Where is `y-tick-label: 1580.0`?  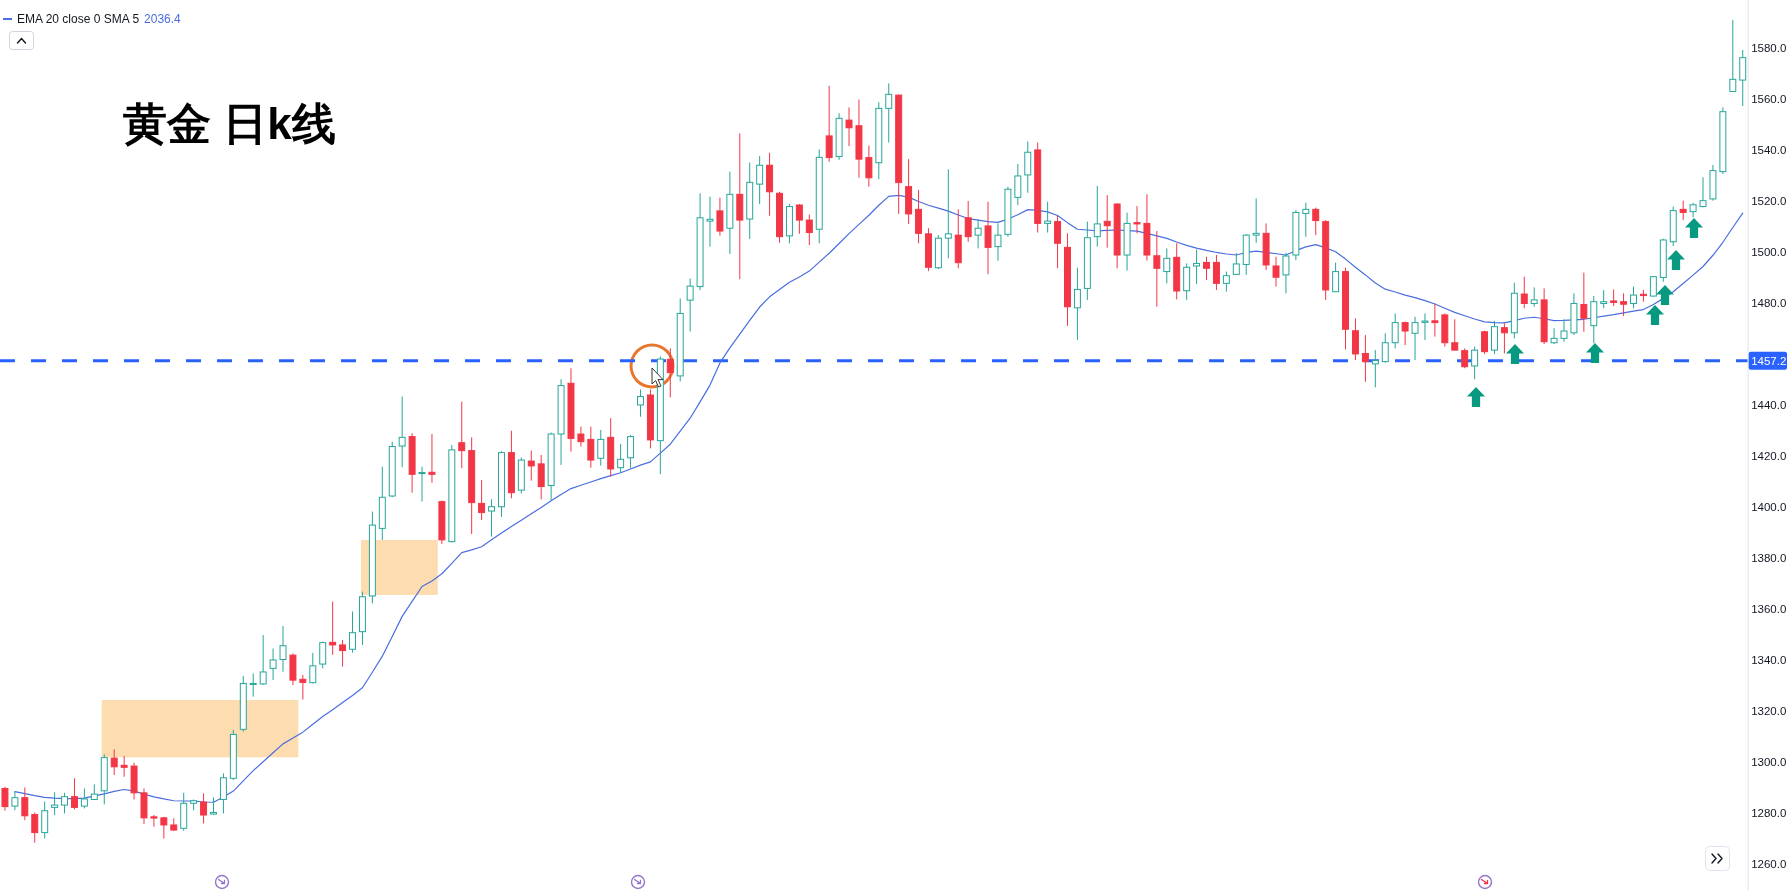
y-tick-label: 1580.0 is located at coordinates (1769, 47).